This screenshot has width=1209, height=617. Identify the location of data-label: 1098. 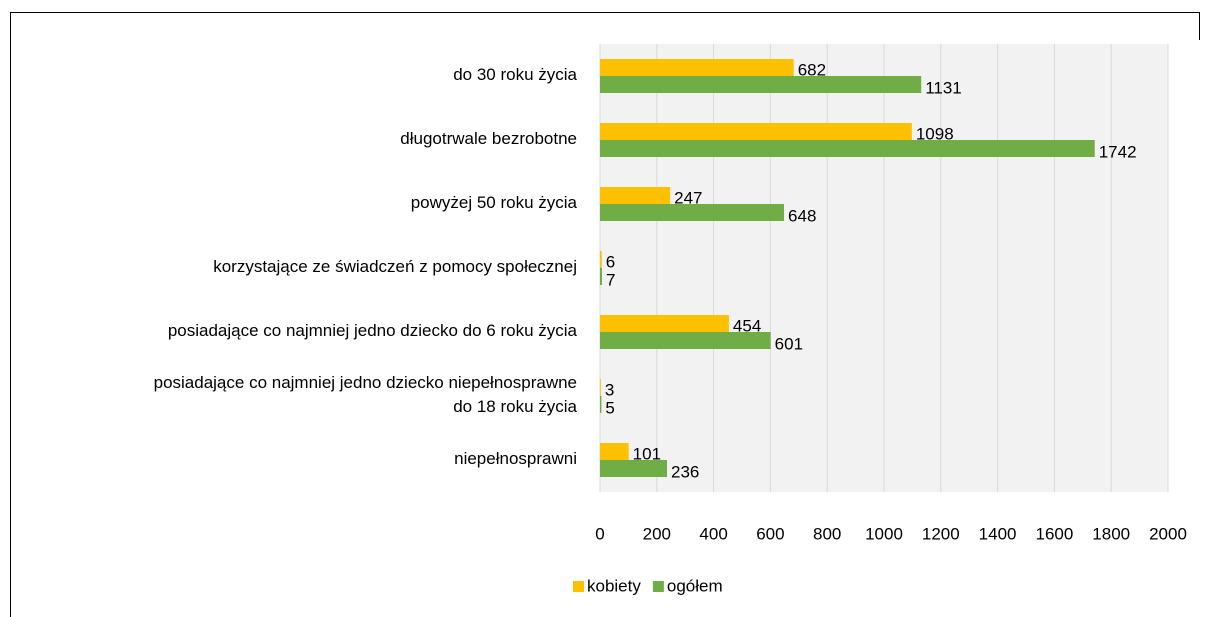
(935, 133).